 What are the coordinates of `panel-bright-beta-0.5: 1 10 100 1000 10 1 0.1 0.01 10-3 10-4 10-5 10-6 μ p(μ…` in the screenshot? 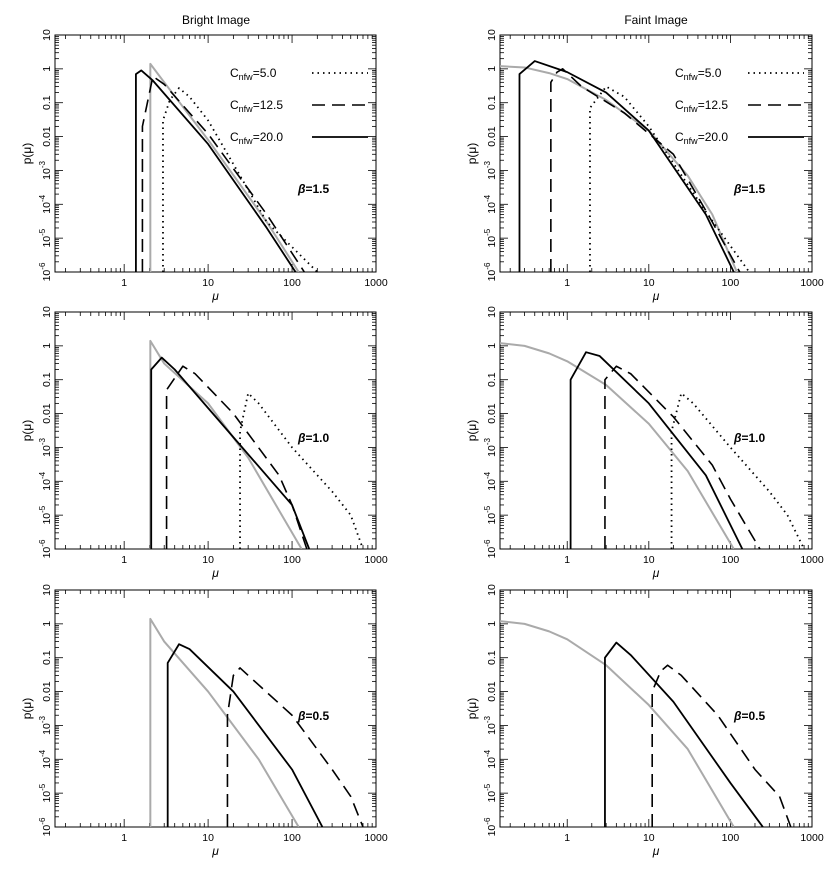 It's located at (204, 721).